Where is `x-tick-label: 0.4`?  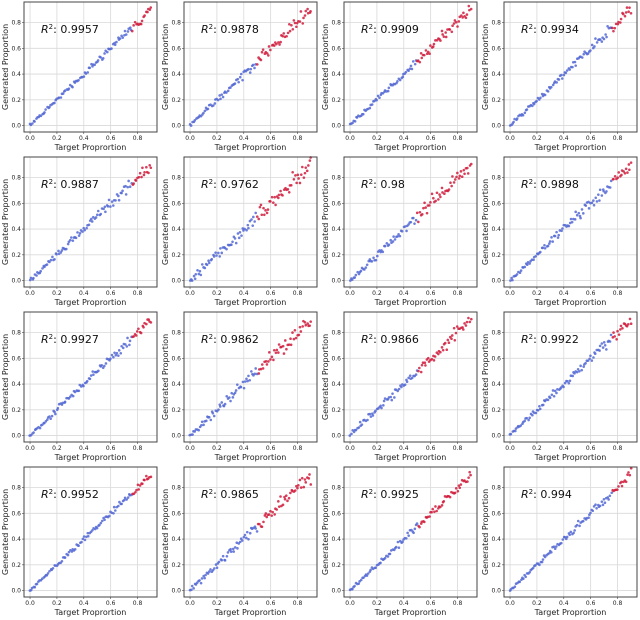 x-tick-label: 0.4 is located at coordinates (244, 293).